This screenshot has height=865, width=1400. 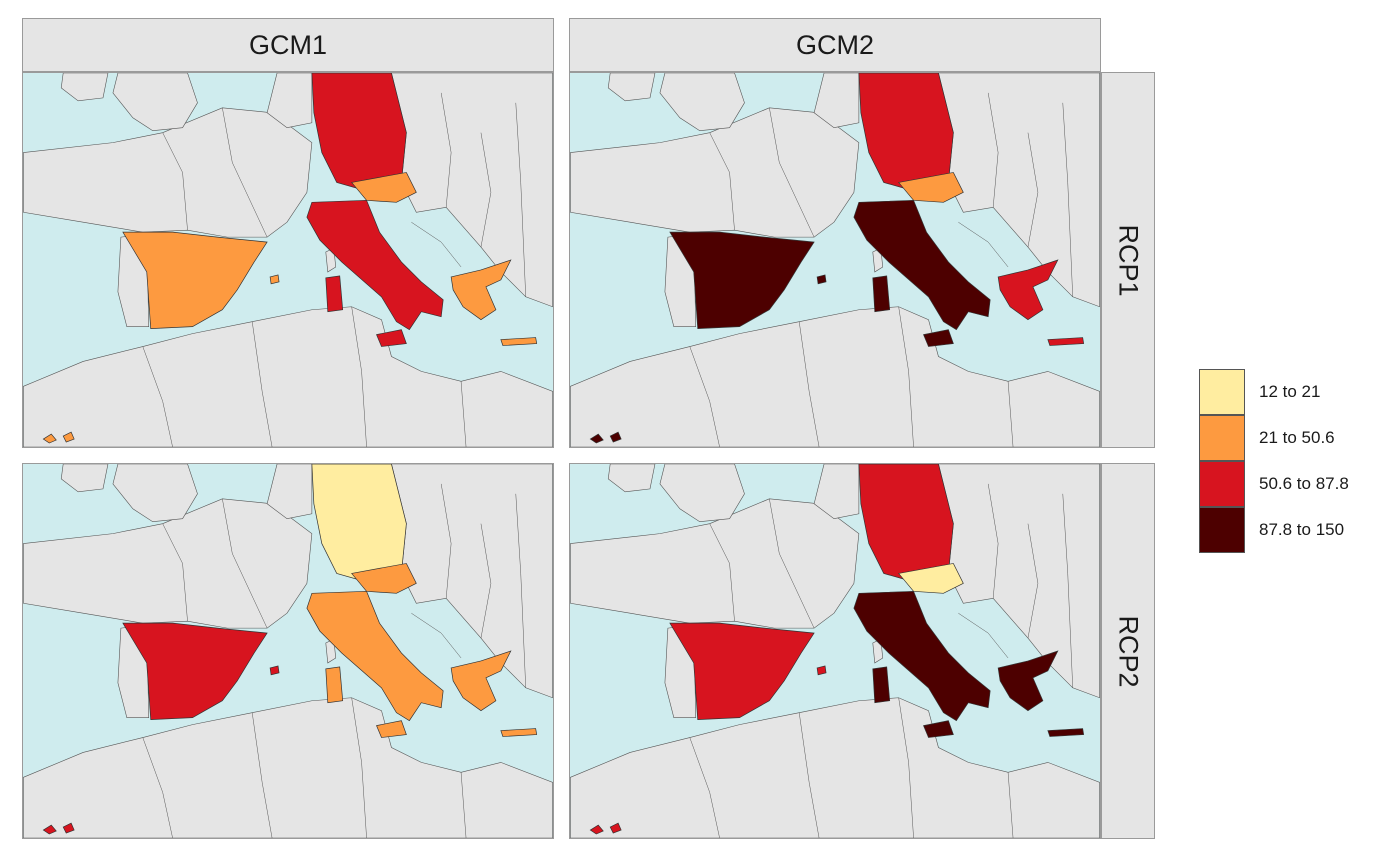 I want to click on legend-item: 21 to 50.6, so click(x=1274, y=438).